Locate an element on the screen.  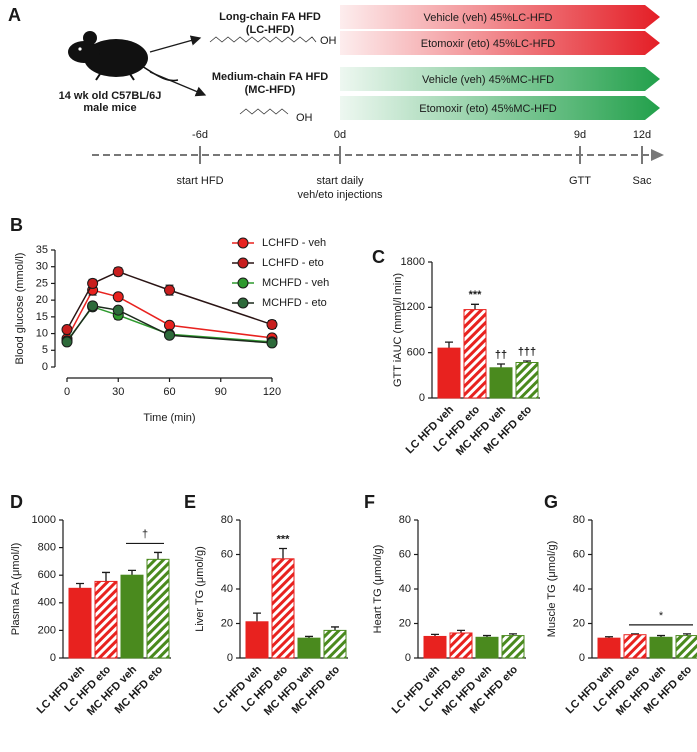
y-tick-label: 1800 is located at coordinates (413, 262).